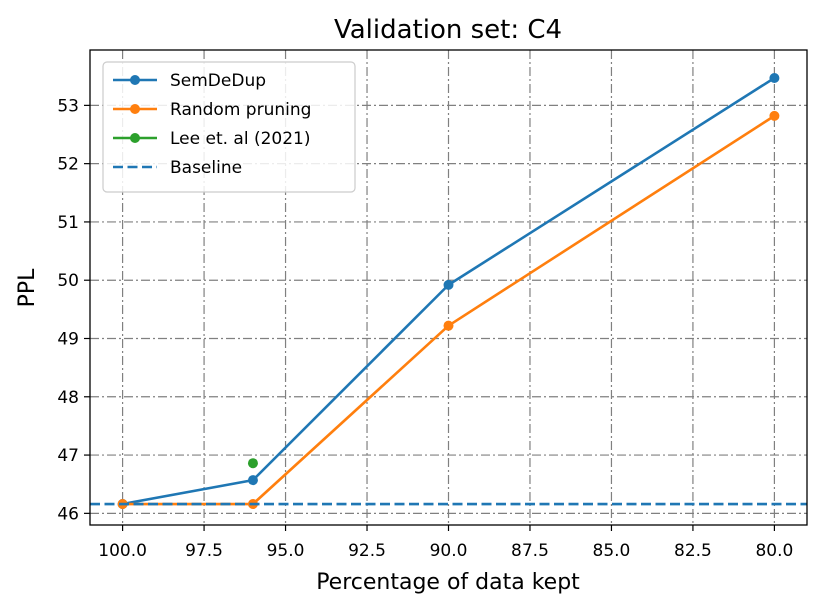 This screenshot has width=830, height=612. I want to click on y-tick-label: 52, so click(68, 165).